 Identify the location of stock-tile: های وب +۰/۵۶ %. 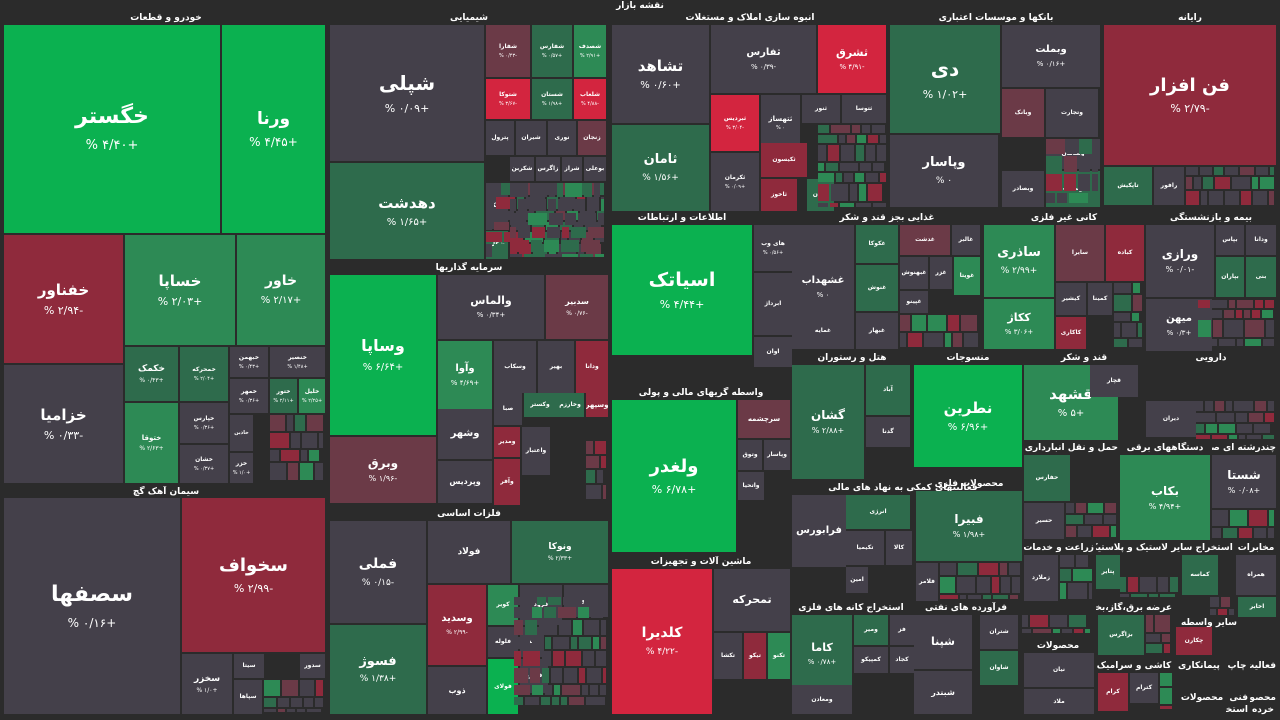
(773, 248).